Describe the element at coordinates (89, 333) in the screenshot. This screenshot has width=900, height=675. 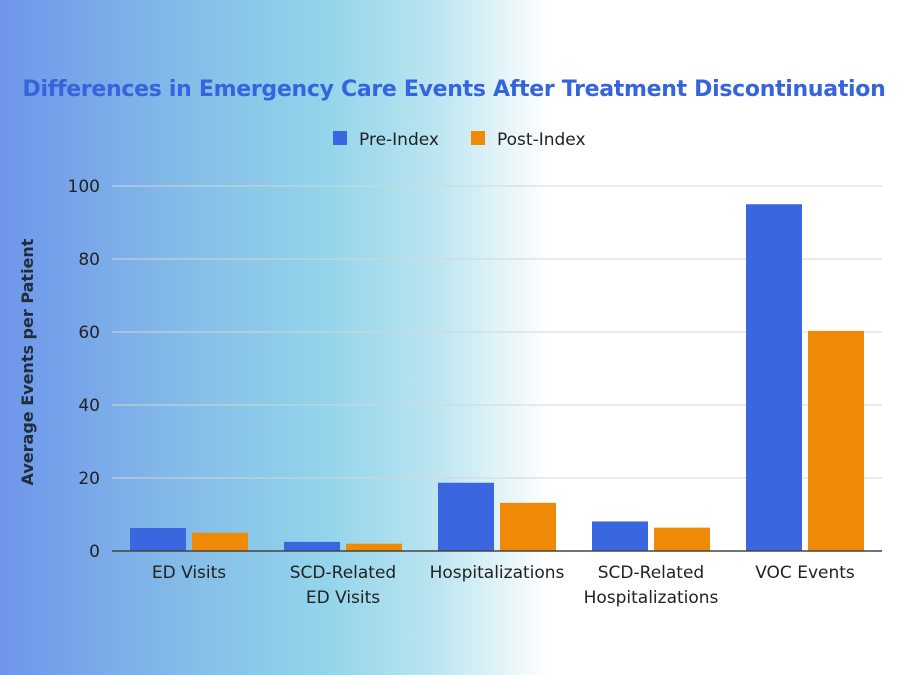
I see `y-tick-label: 60` at that location.